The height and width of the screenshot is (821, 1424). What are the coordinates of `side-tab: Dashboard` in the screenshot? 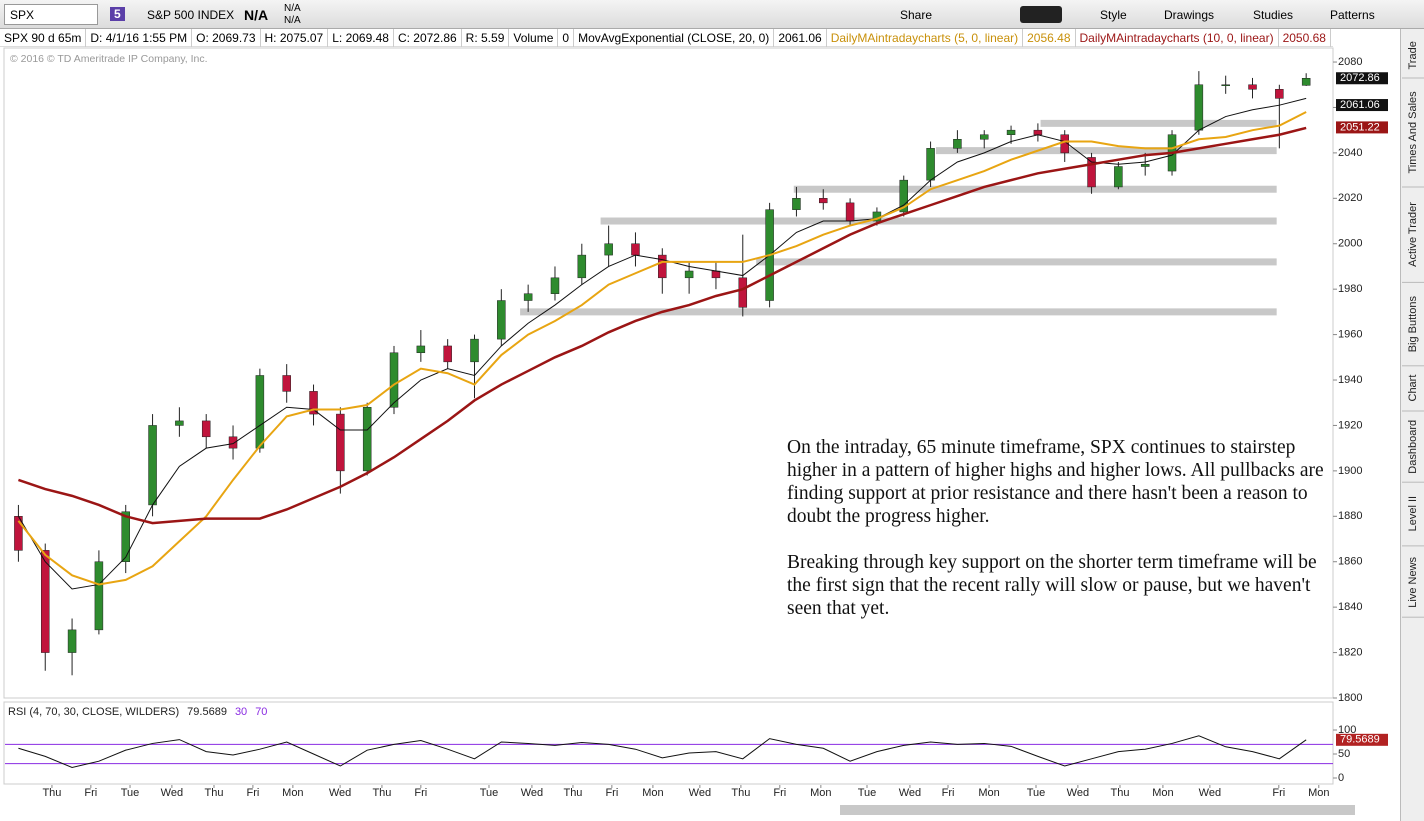 It's located at (1413, 447).